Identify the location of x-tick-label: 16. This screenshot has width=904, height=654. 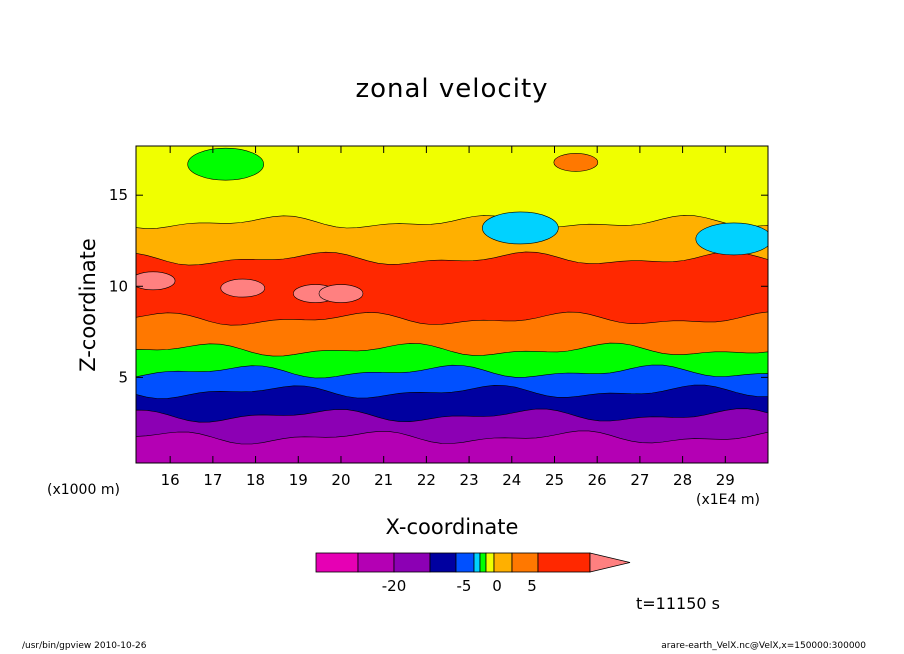
(170, 480).